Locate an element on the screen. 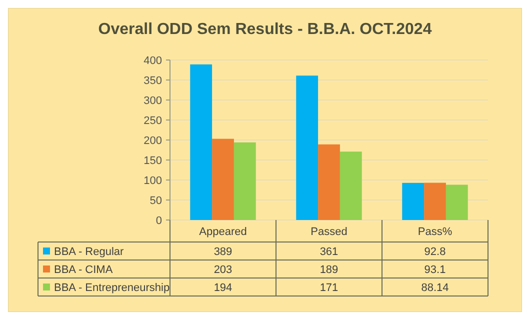  y-tick-label: 100 is located at coordinates (153, 180).